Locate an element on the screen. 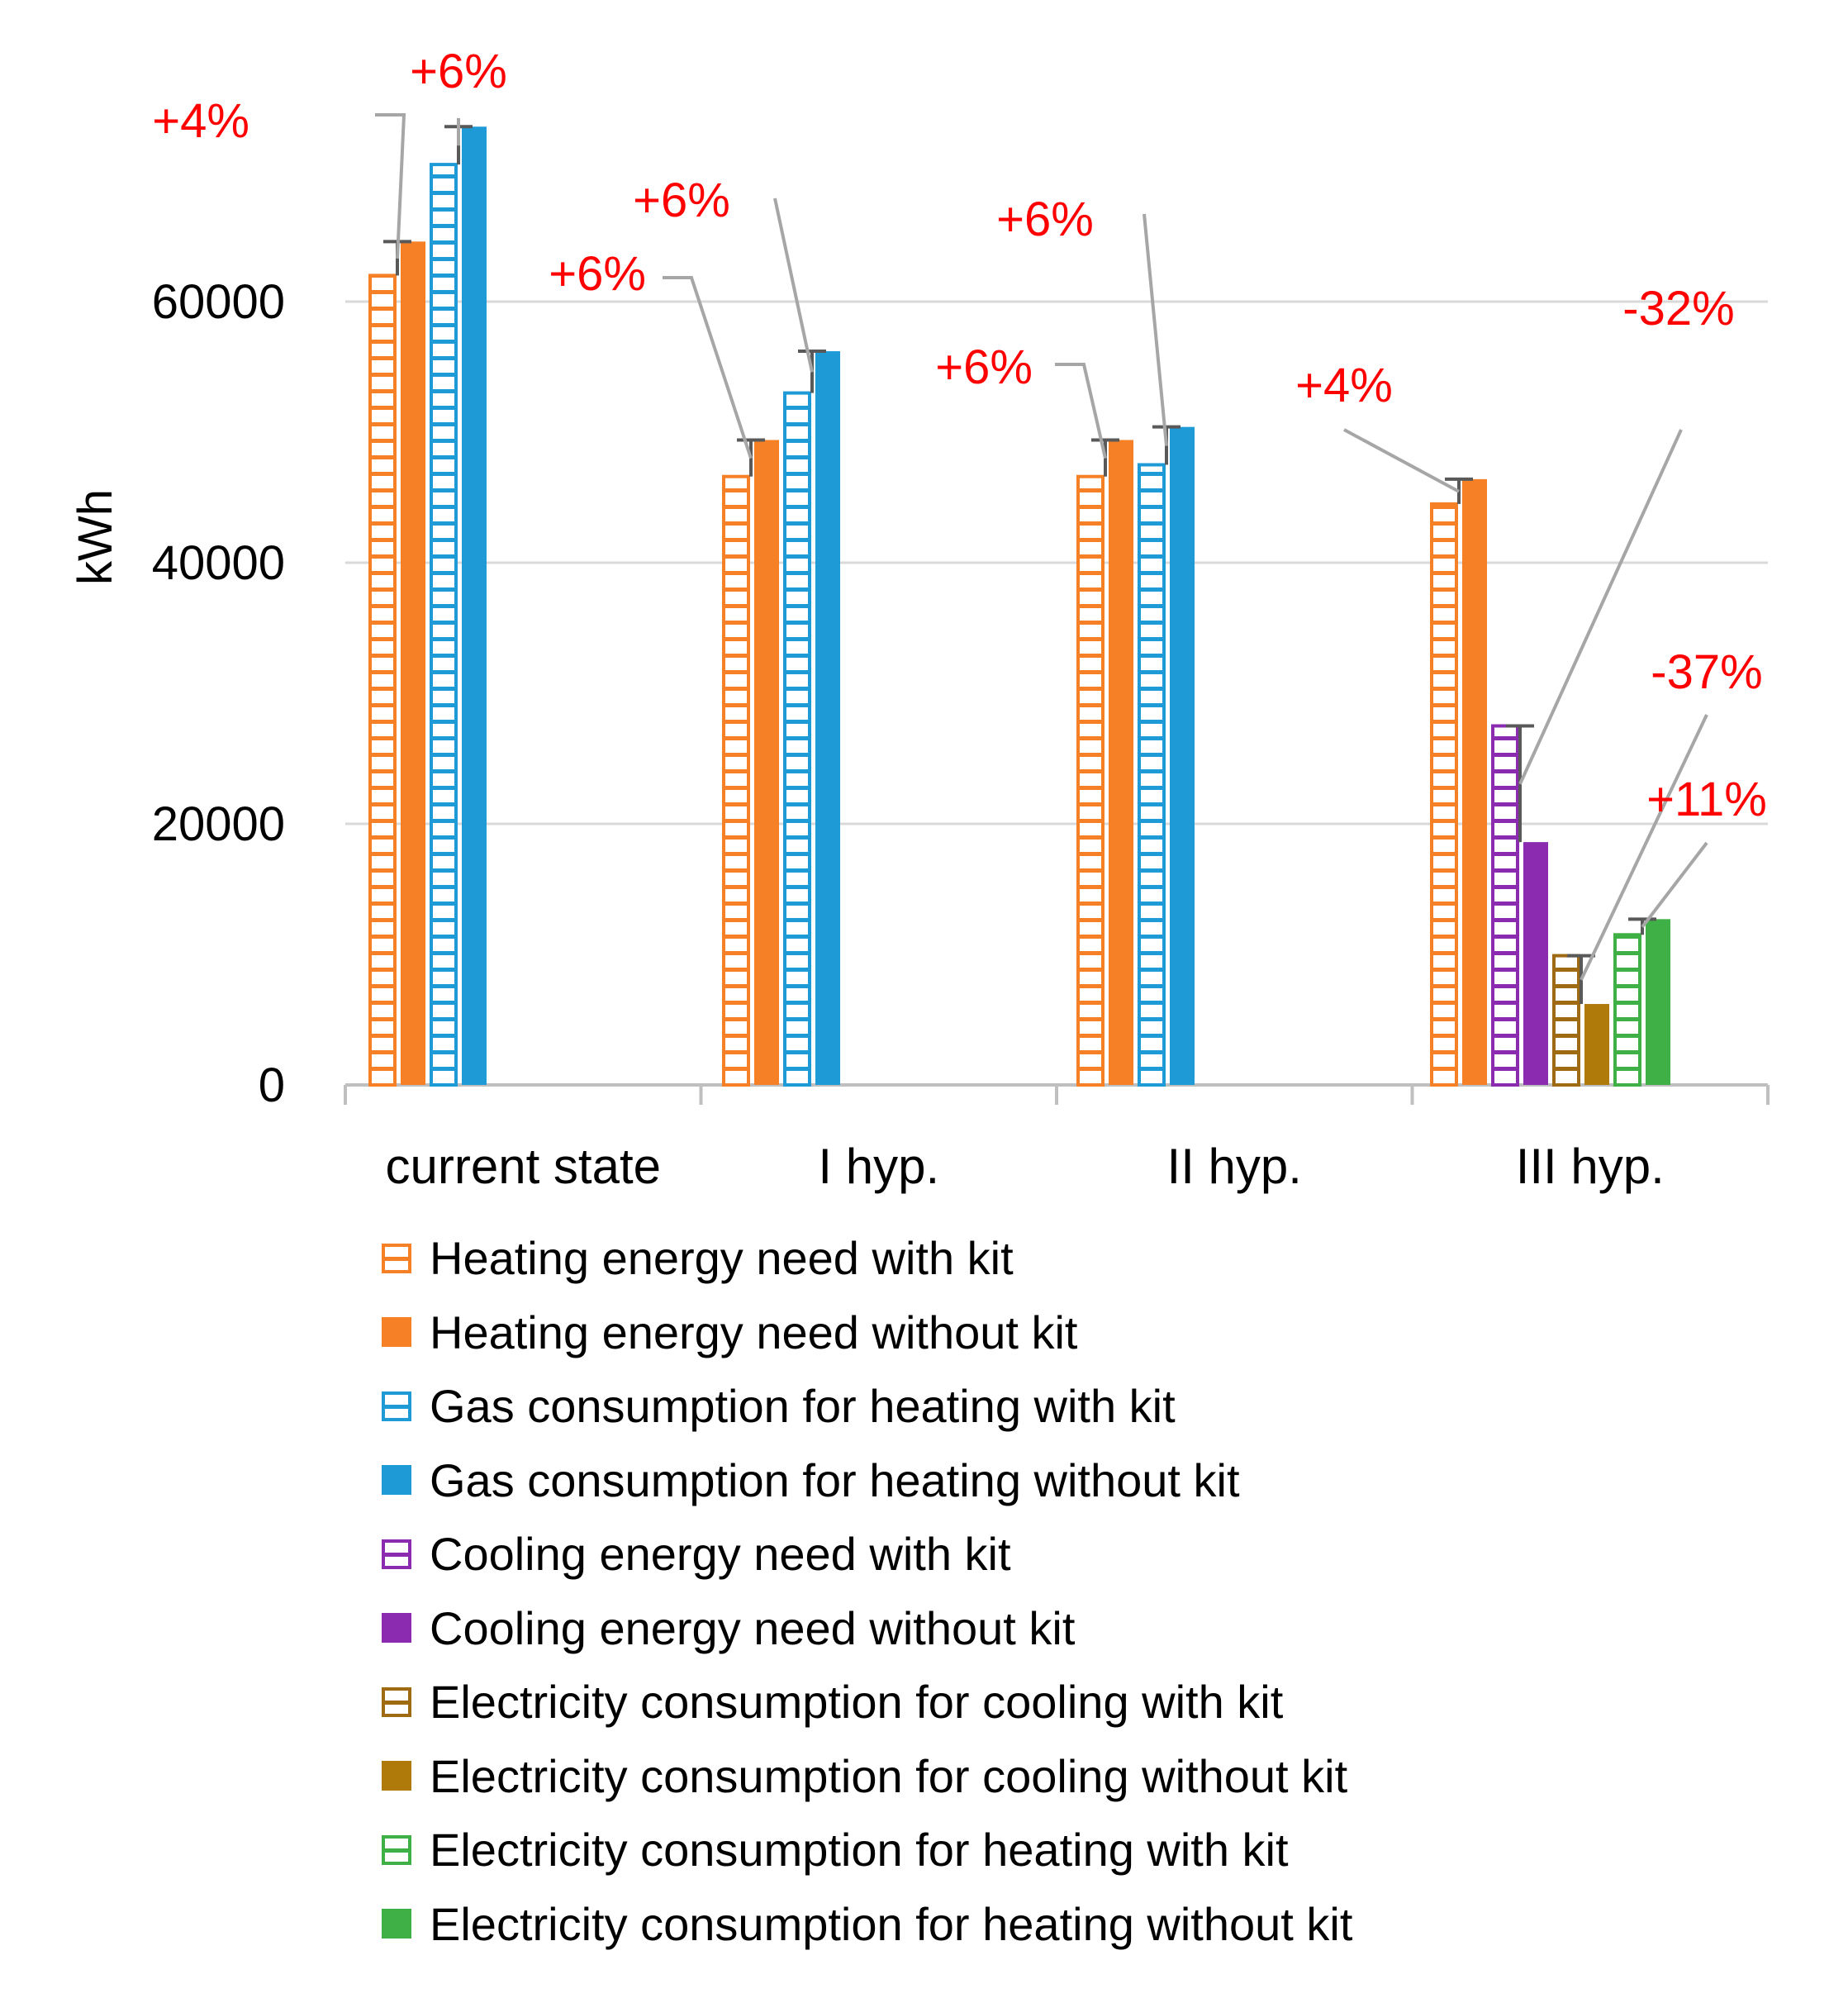 This screenshot has height=1998, width=1848. bar-gas-consumption-for-heating-without-kit-ii-hyp is located at coordinates (1182, 755).